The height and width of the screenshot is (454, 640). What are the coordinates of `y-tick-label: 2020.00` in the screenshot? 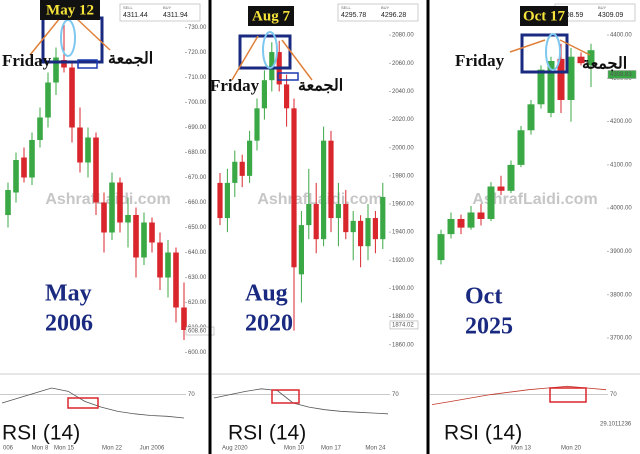 It's located at (403, 120).